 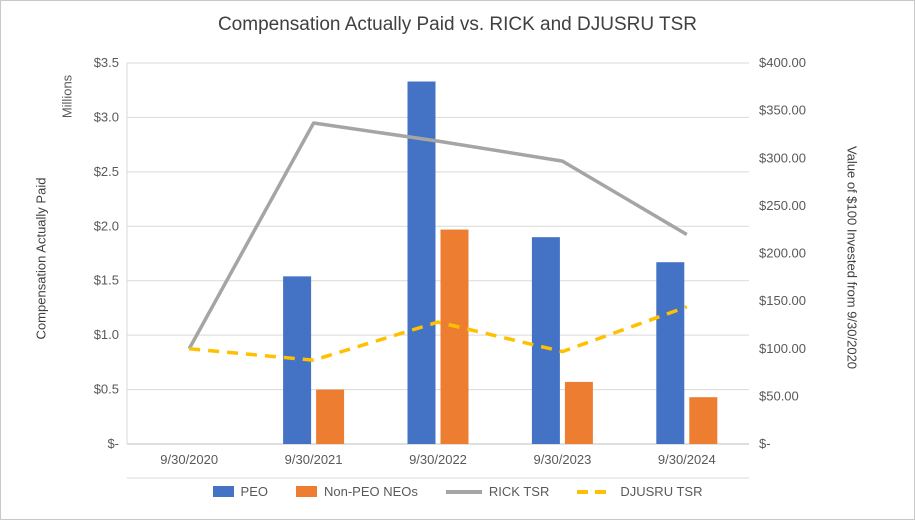 I want to click on line-djusru-tsr, so click(x=438, y=333).